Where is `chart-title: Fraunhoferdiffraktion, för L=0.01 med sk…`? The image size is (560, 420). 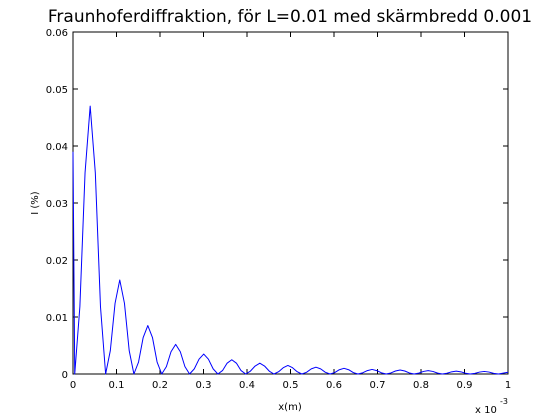
chart-title: Fraunhoferdiffraktion, för L=0.01 med sk… is located at coordinates (290, 17).